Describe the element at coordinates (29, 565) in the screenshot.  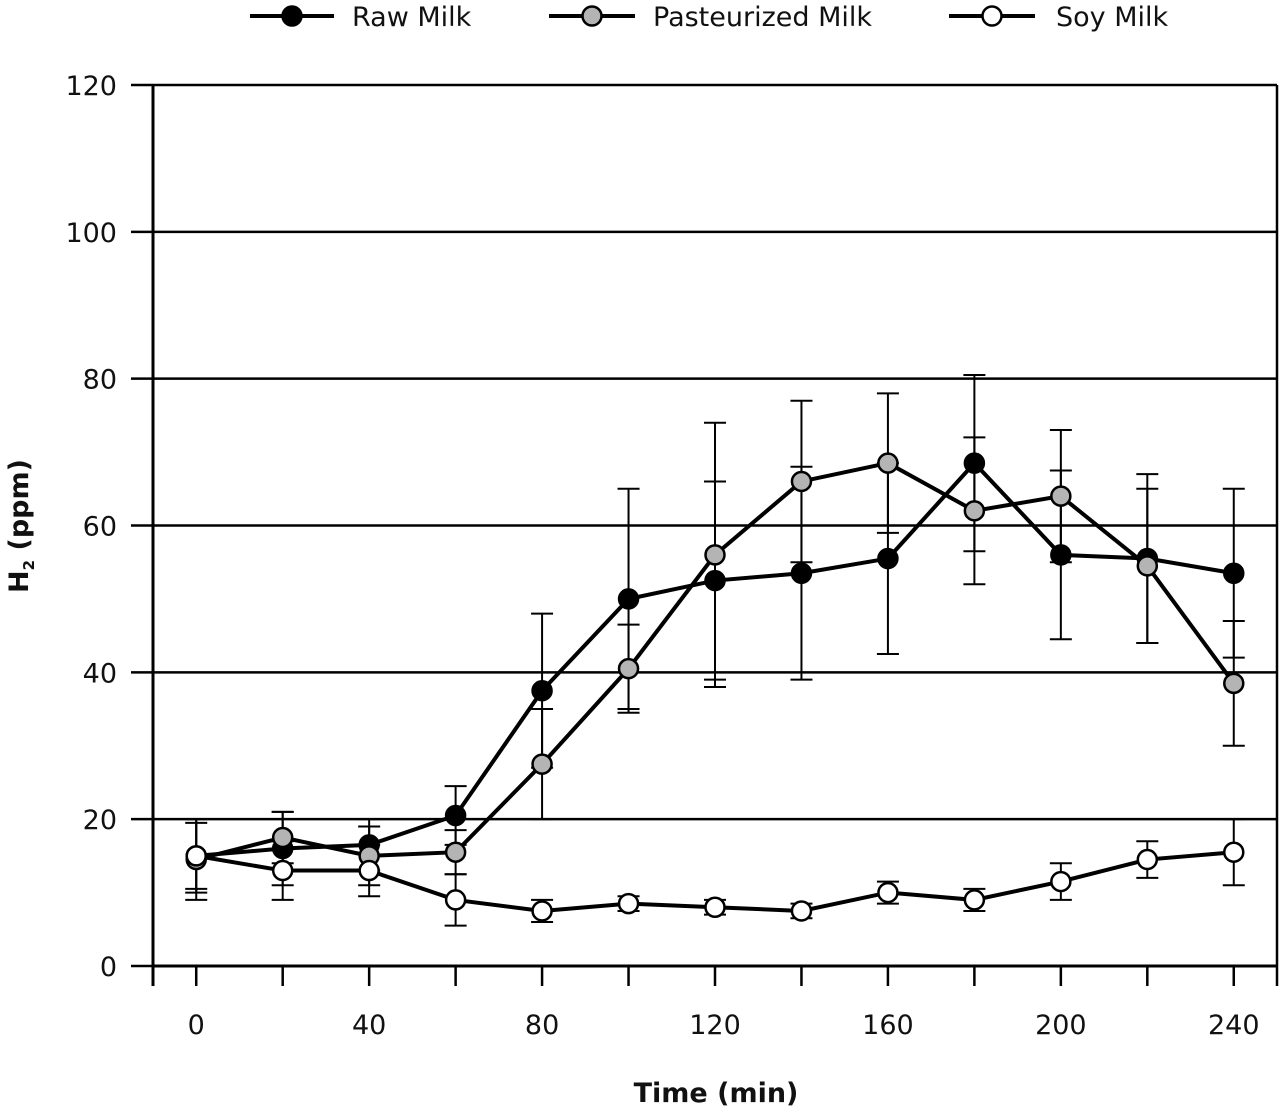
I see `y-axis-title-sub: 2` at that location.